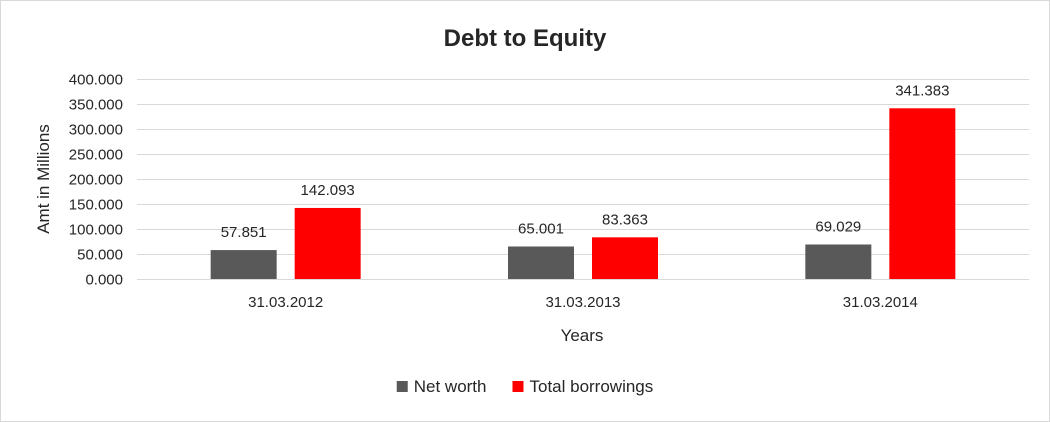  Describe the element at coordinates (582, 335) in the screenshot. I see `x-axis-title: Years` at that location.